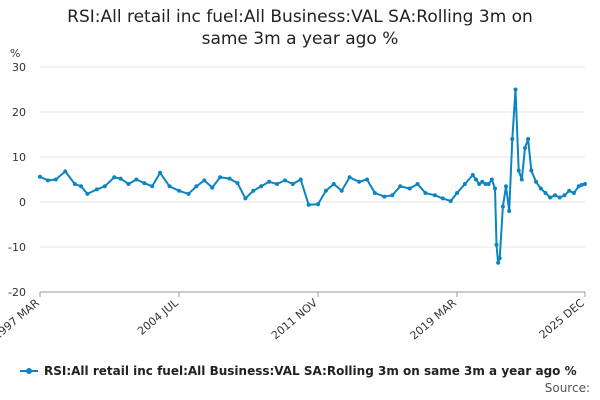 This screenshot has height=400, width=600. Describe the element at coordinates (19, 112) in the screenshot. I see `y-tick-label: 20` at that location.